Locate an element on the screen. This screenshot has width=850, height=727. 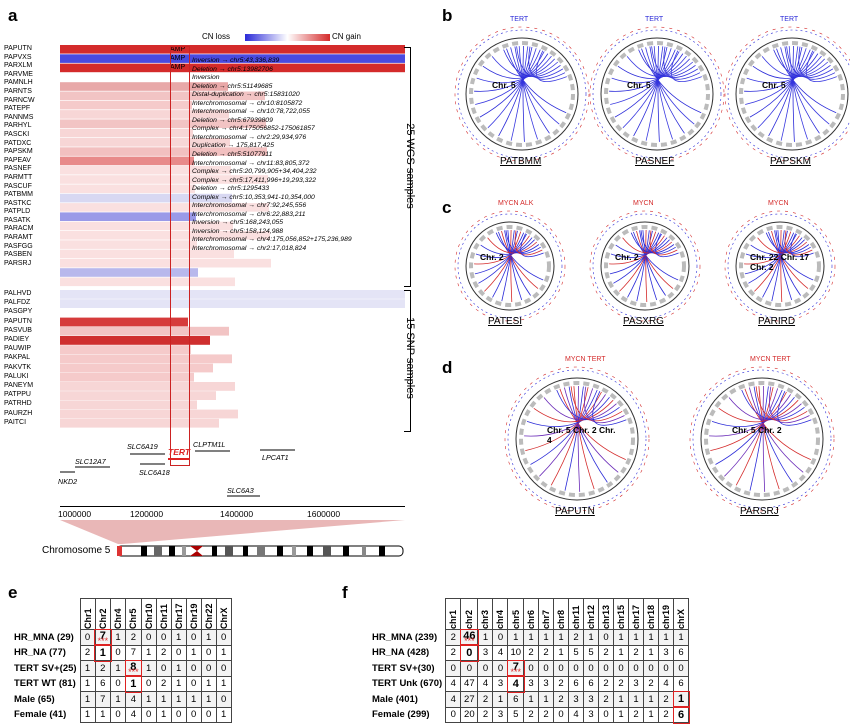
column-header: chr4 is located at coordinates (500, 614).